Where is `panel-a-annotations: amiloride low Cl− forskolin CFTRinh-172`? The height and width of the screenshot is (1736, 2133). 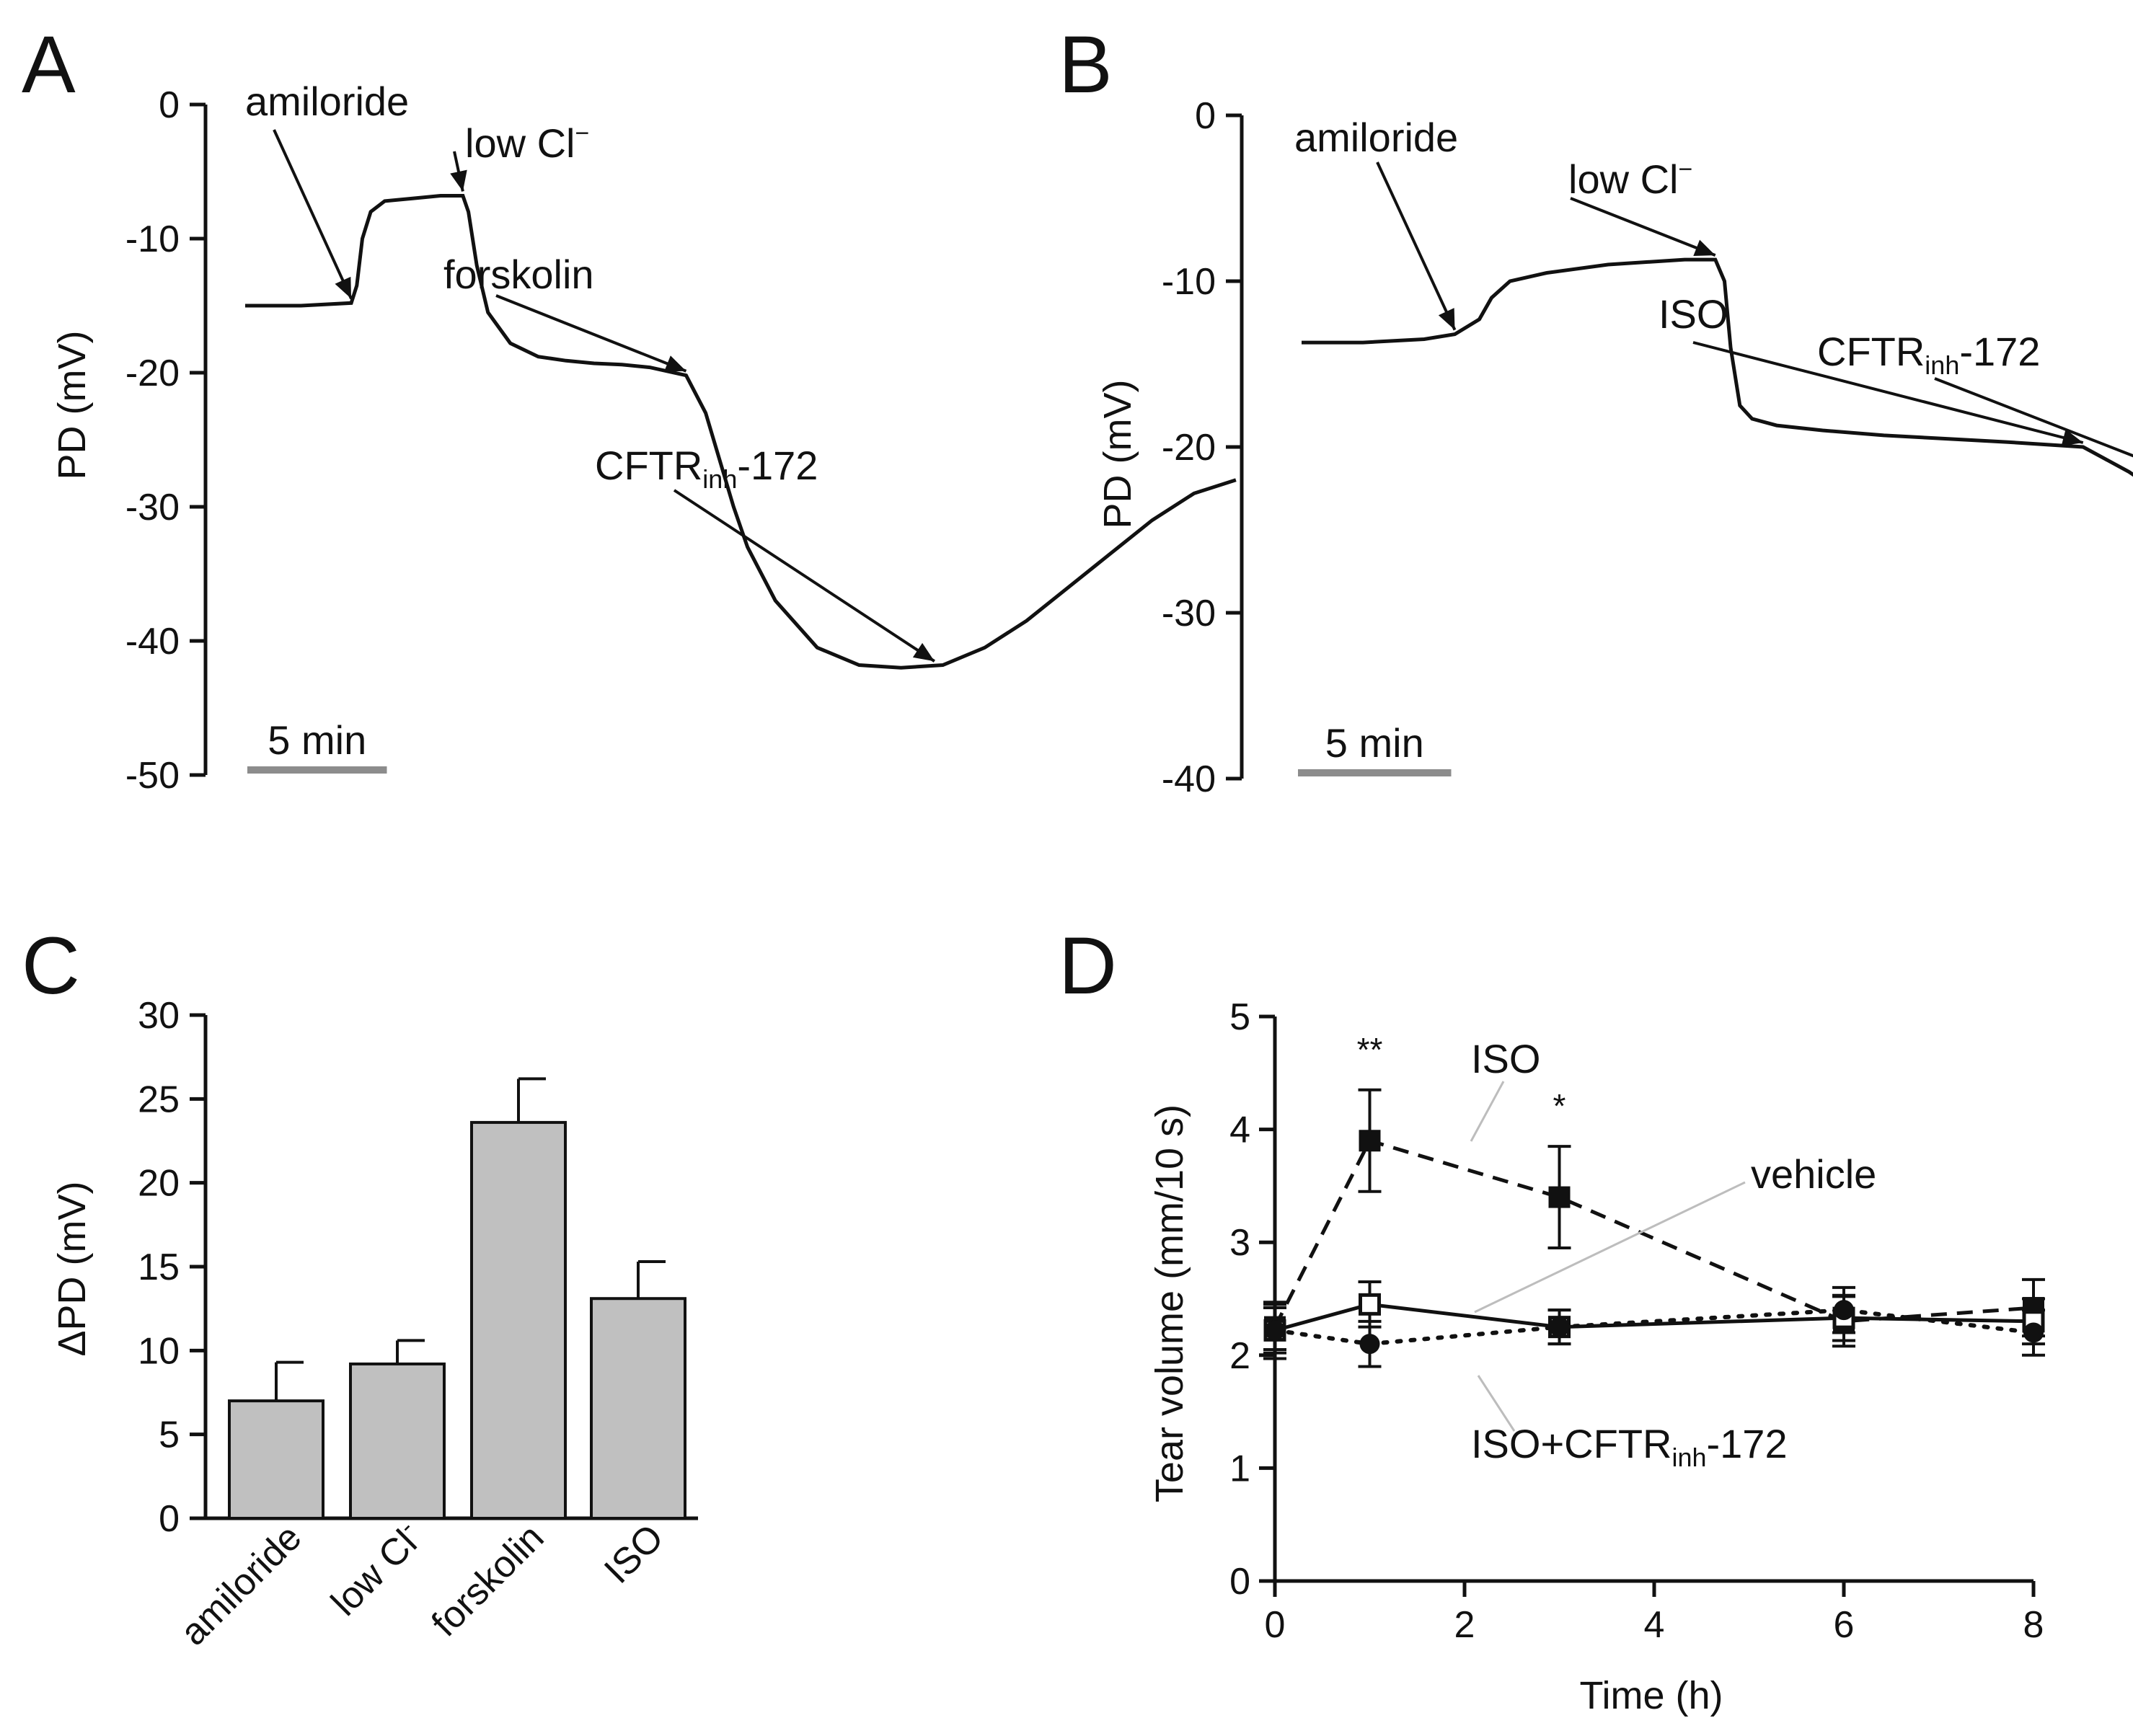
panel-a-annotations: amiloride low Cl− forskolin CFTRinh-172 is located at coordinates (590, 371).